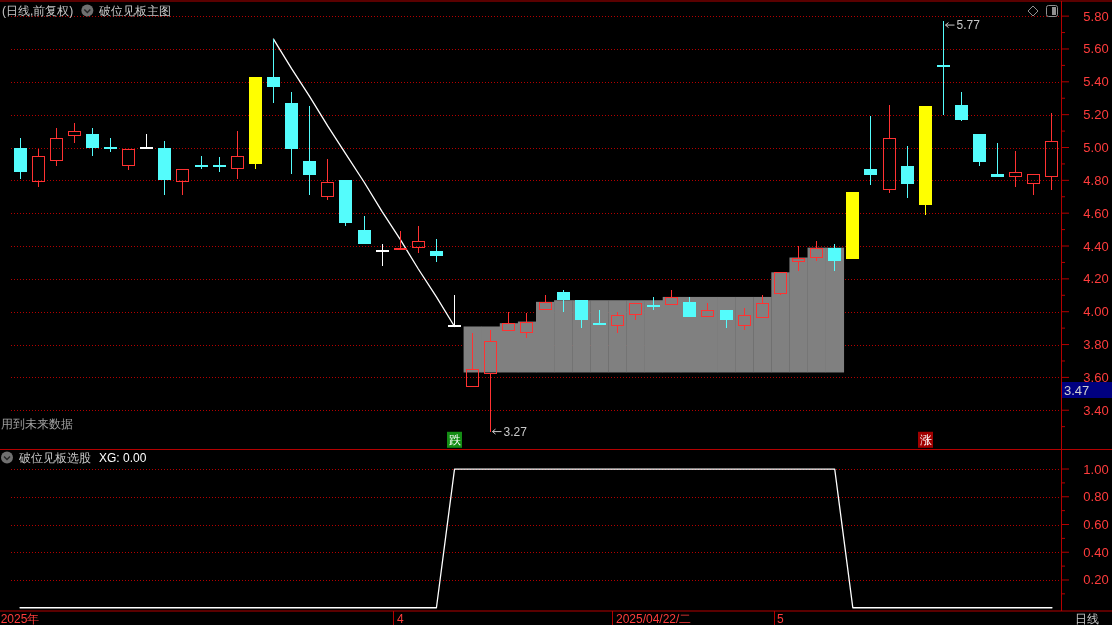  What do you see at coordinates (123, 457) in the screenshot?
I see `chart-subtitle: XG: 0.00` at bounding box center [123, 457].